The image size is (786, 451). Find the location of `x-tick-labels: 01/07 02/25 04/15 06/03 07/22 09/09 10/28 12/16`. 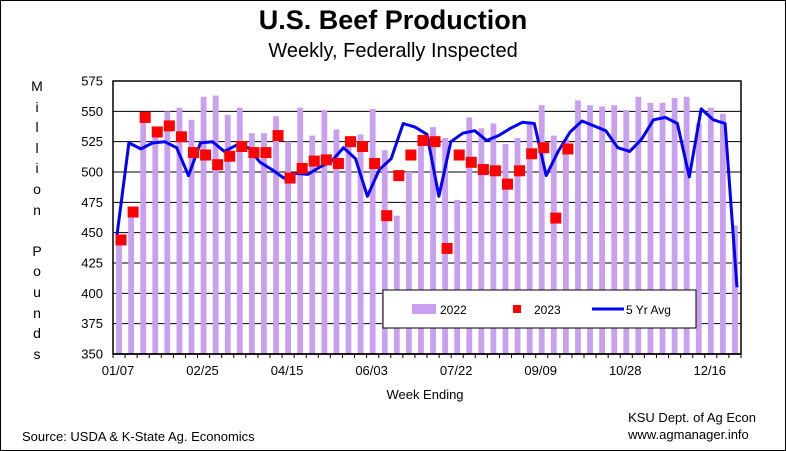

x-tick-labels: 01/07 02/25 04/15 06/03 07/22 09/09 10/28 12/16 is located at coordinates (414, 370).